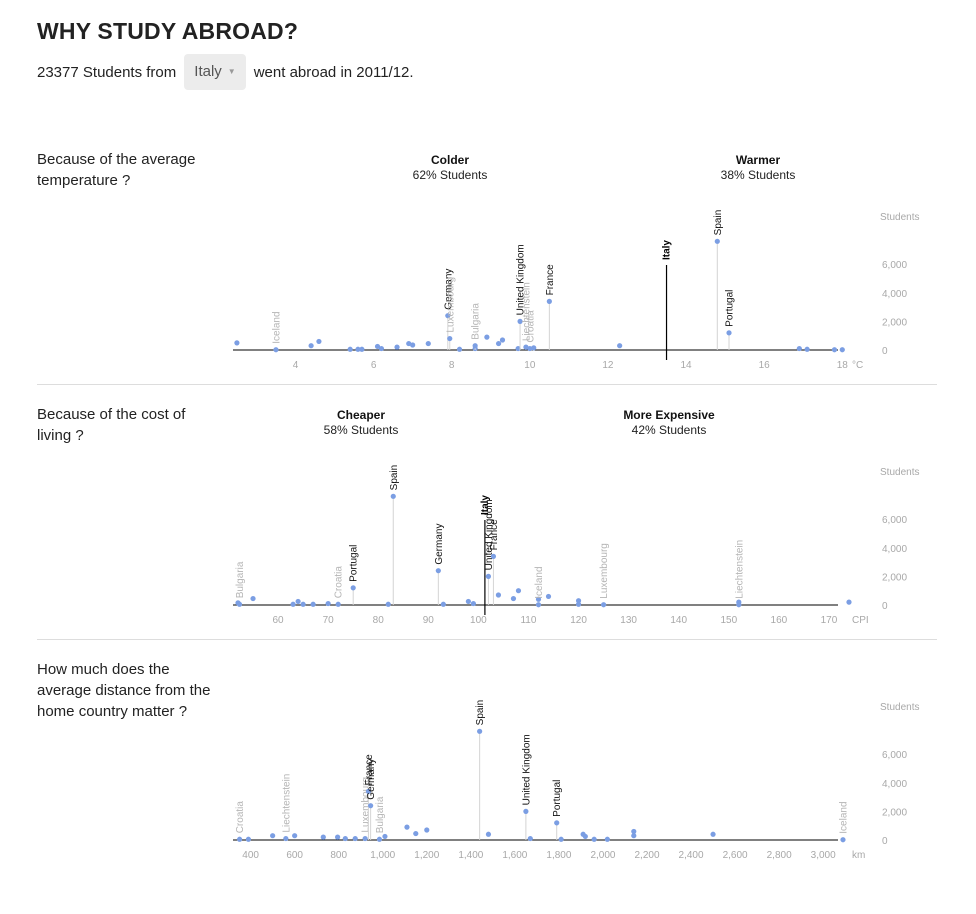 The width and height of the screenshot is (976, 914). I want to click on x-tick-label: 150, so click(728, 620).